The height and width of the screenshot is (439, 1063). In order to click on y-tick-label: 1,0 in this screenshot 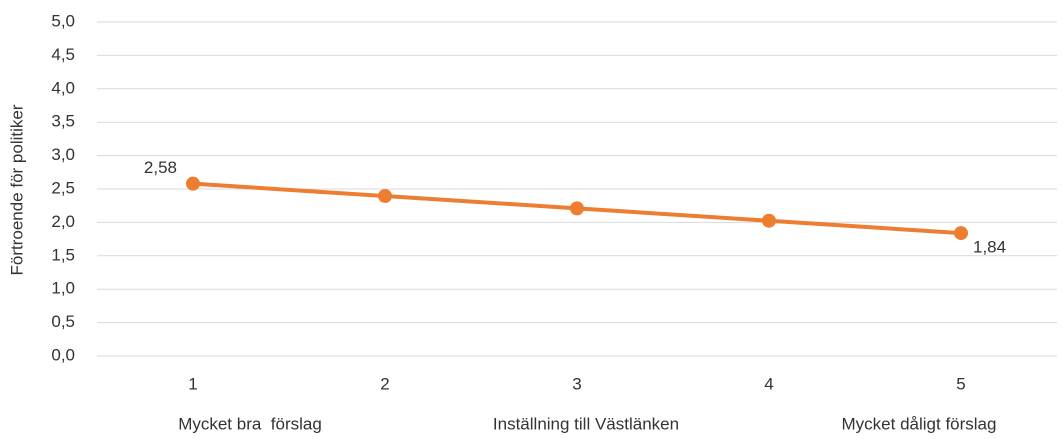, I will do `click(63, 288)`.